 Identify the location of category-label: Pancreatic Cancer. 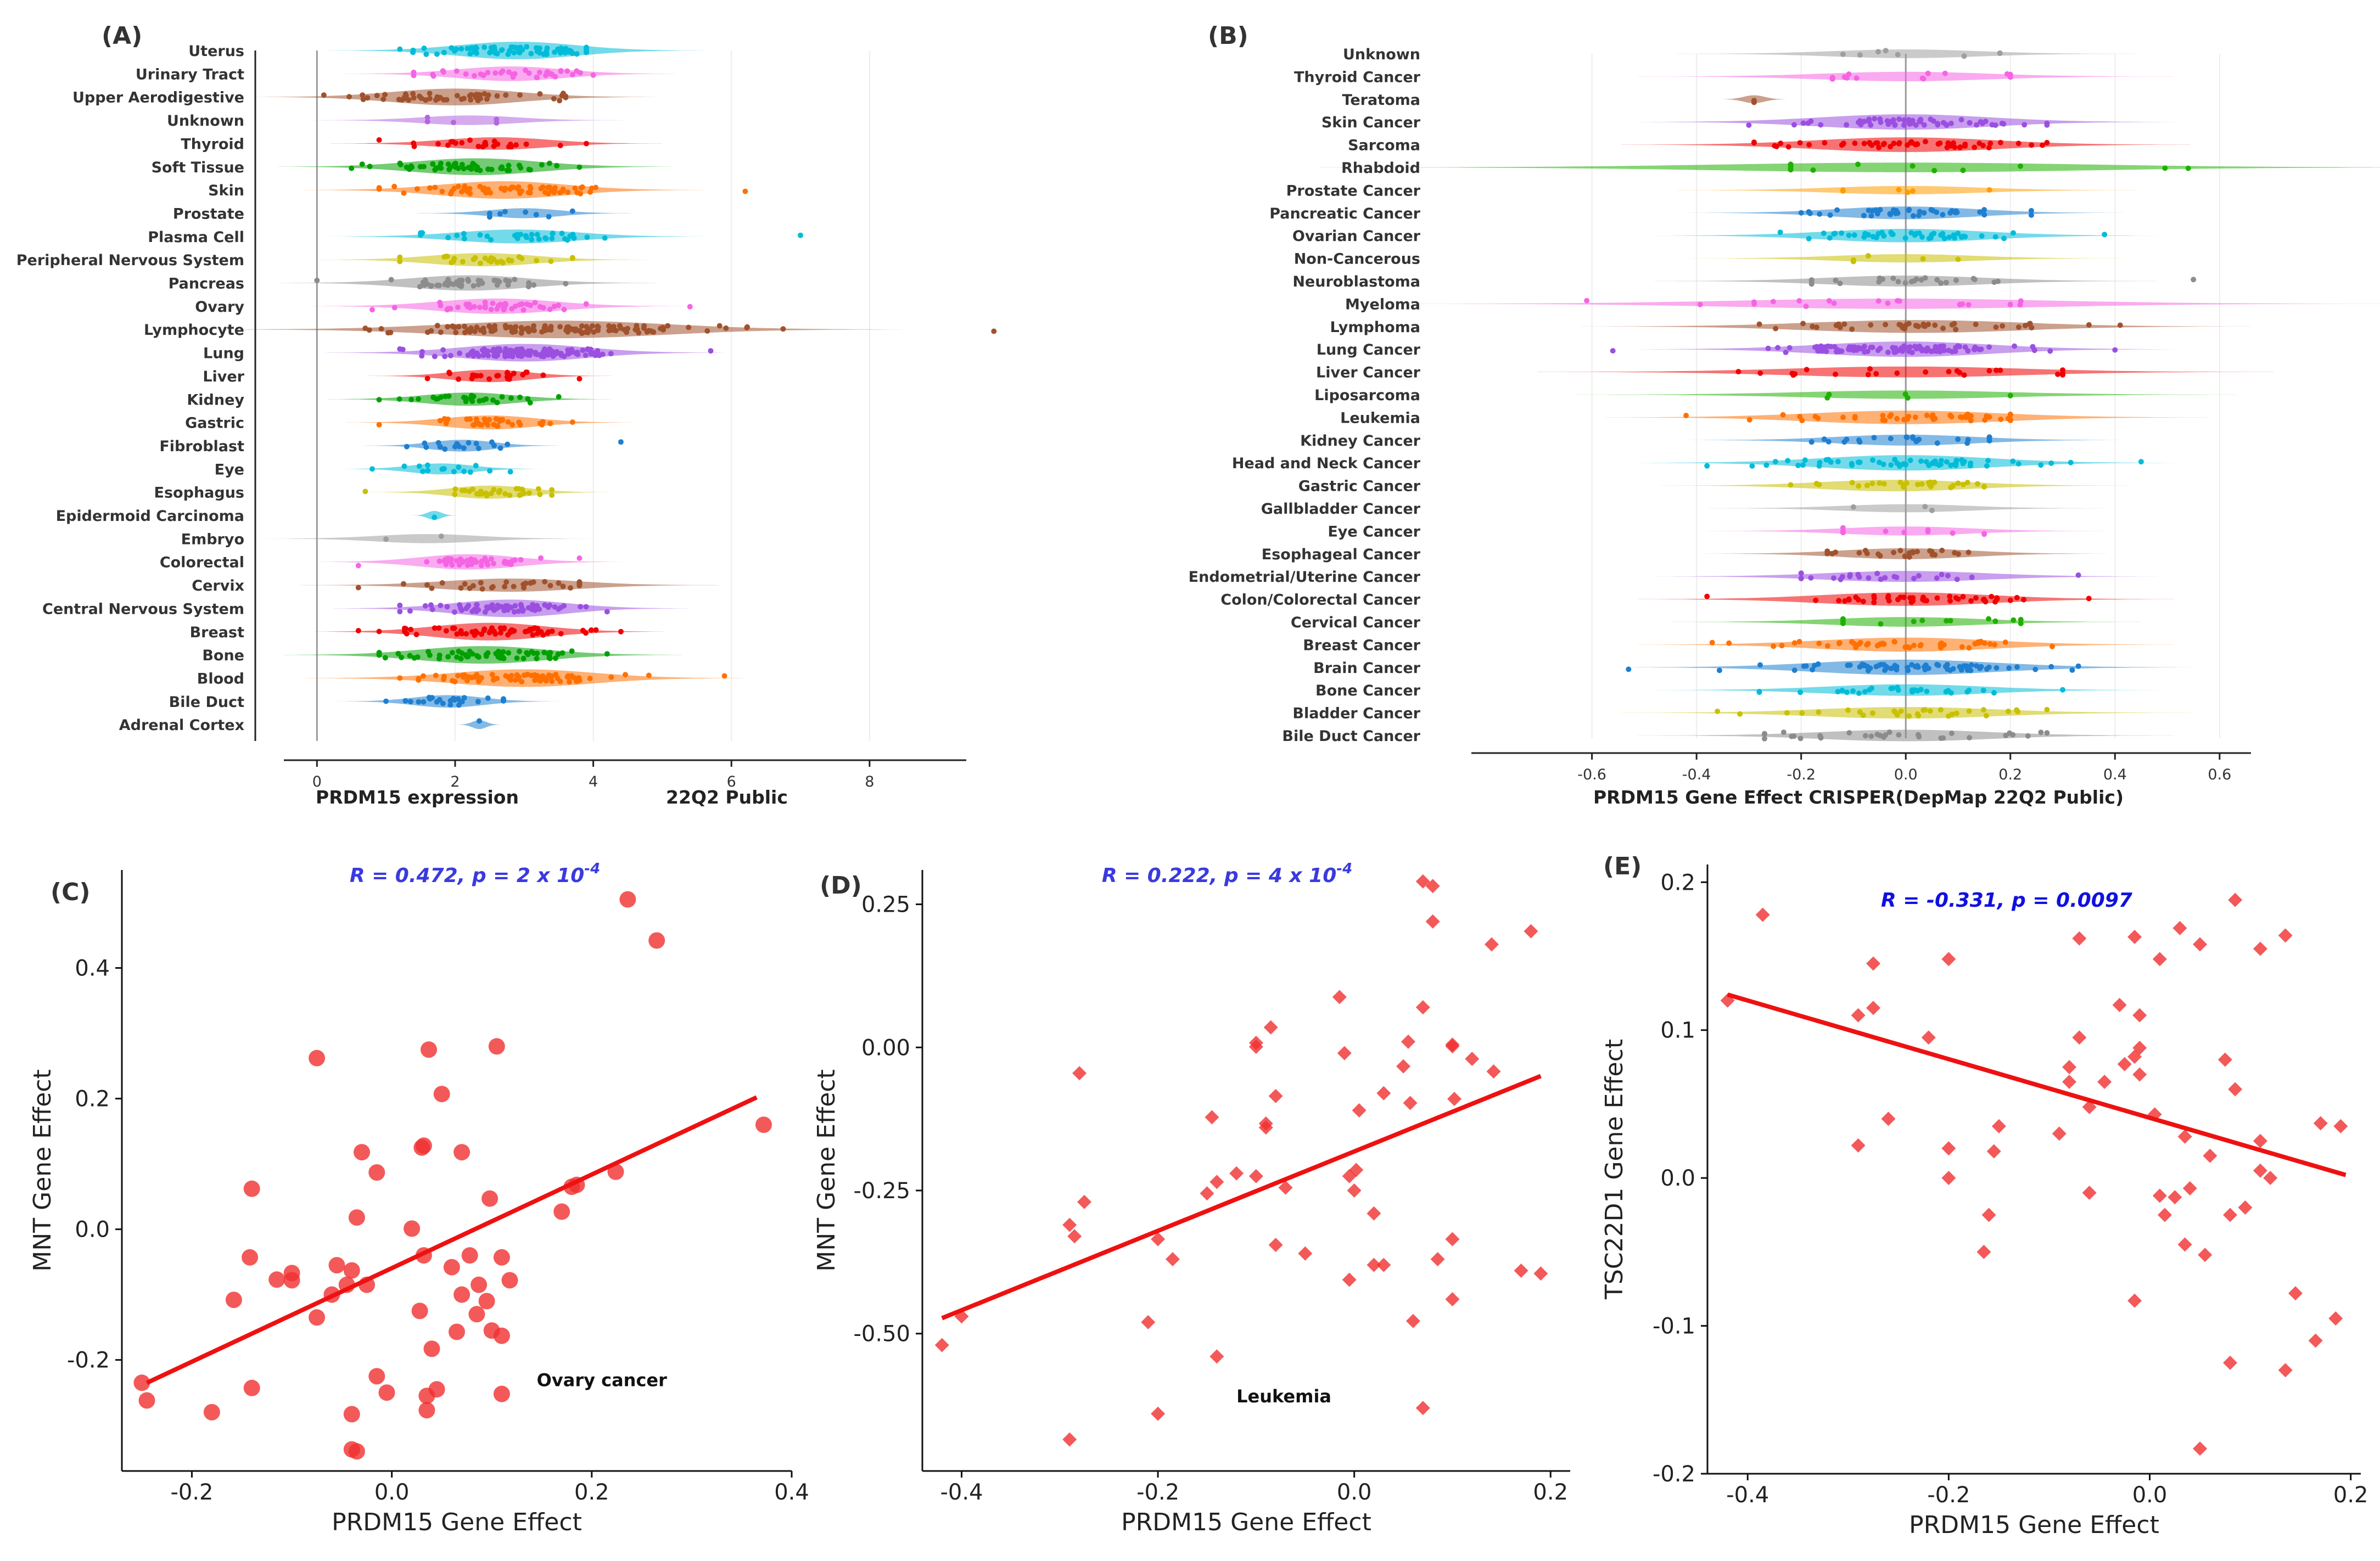
(1344, 213).